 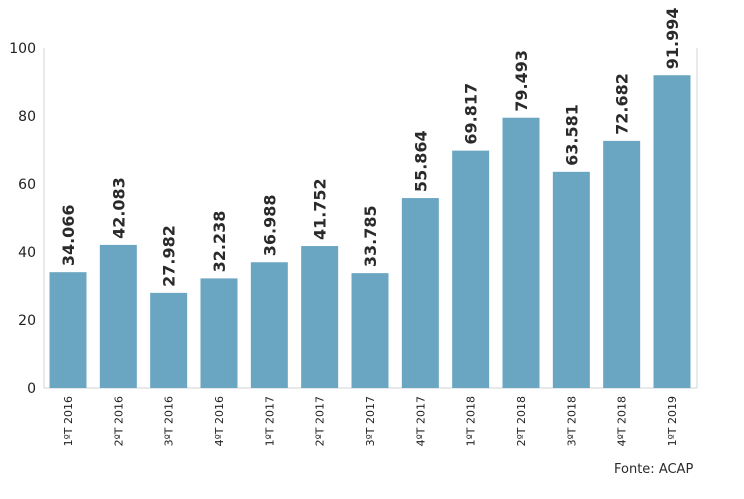 I want to click on data-label: 63.581, so click(x=571, y=135).